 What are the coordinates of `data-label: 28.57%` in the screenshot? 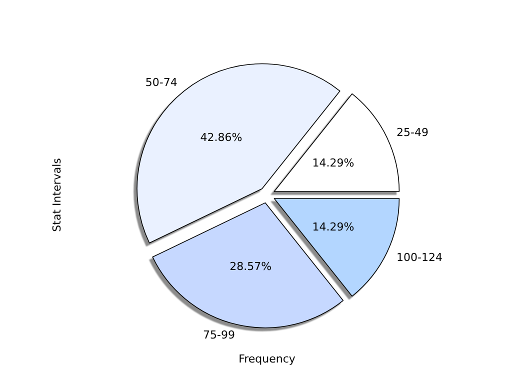 It's located at (251, 267).